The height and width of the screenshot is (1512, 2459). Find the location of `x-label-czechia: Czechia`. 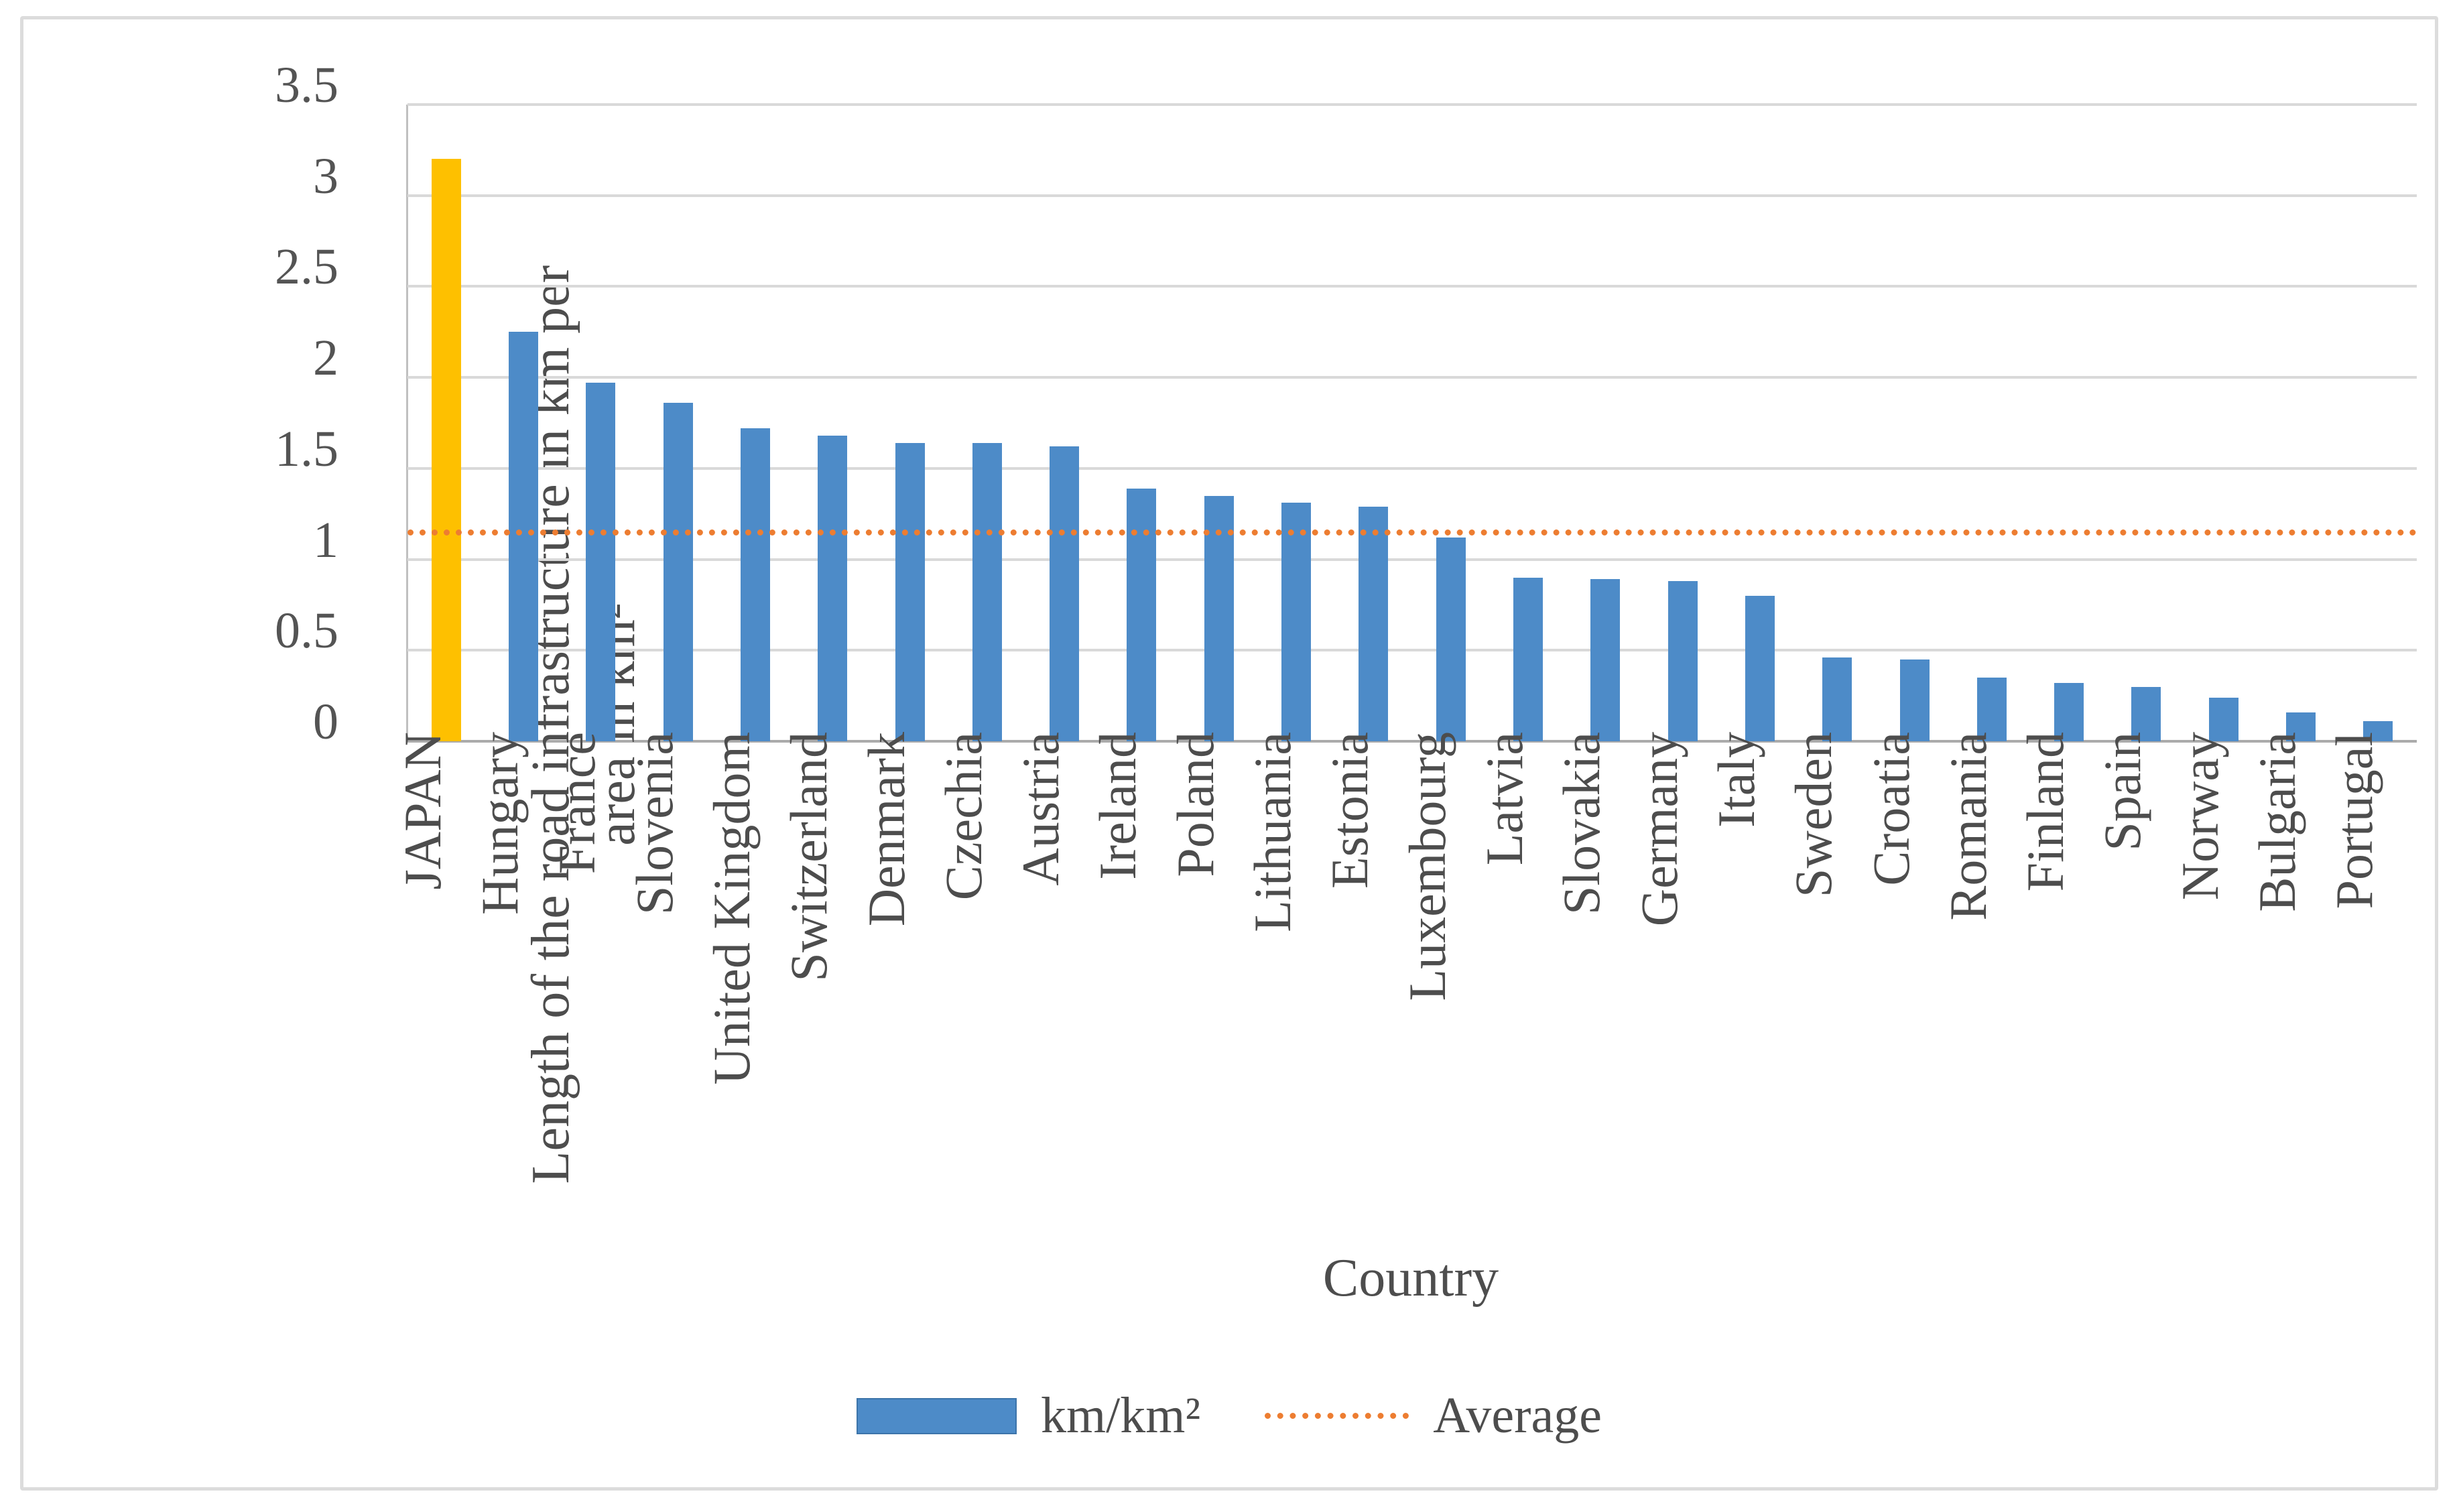

x-label-czechia: Czechia is located at coordinates (963, 816).